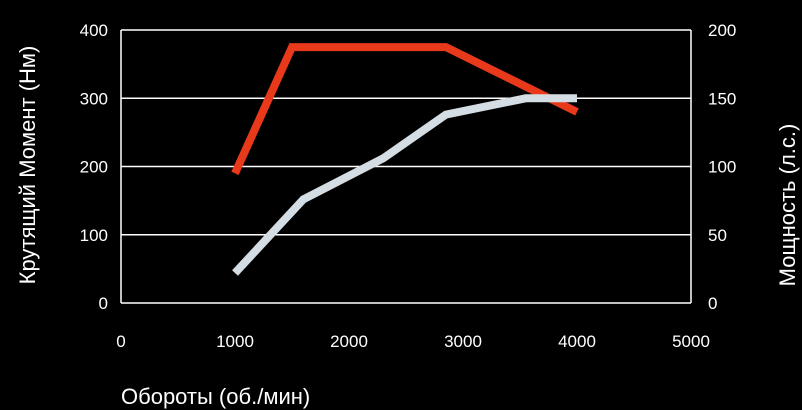 Image resolution: width=802 pixels, height=410 pixels. What do you see at coordinates (215, 396) in the screenshot?
I see `x-axis-title: Обороты (об./мин)` at bounding box center [215, 396].